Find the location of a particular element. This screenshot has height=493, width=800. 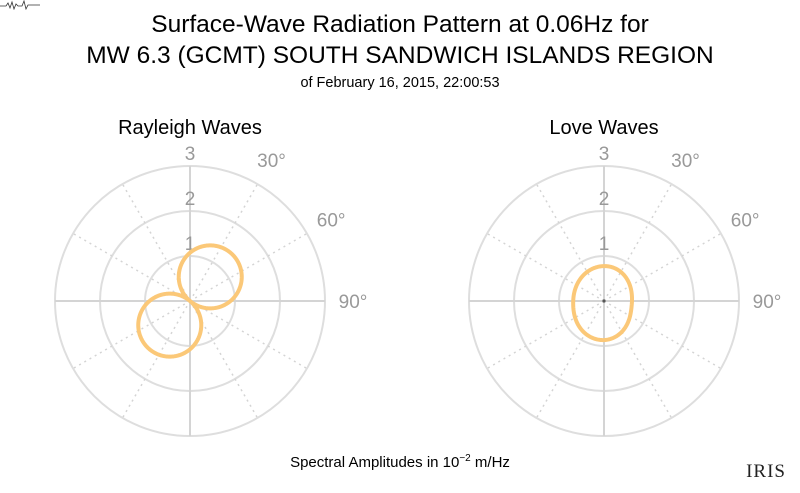

footer-exponent: −2 is located at coordinates (465, 458).